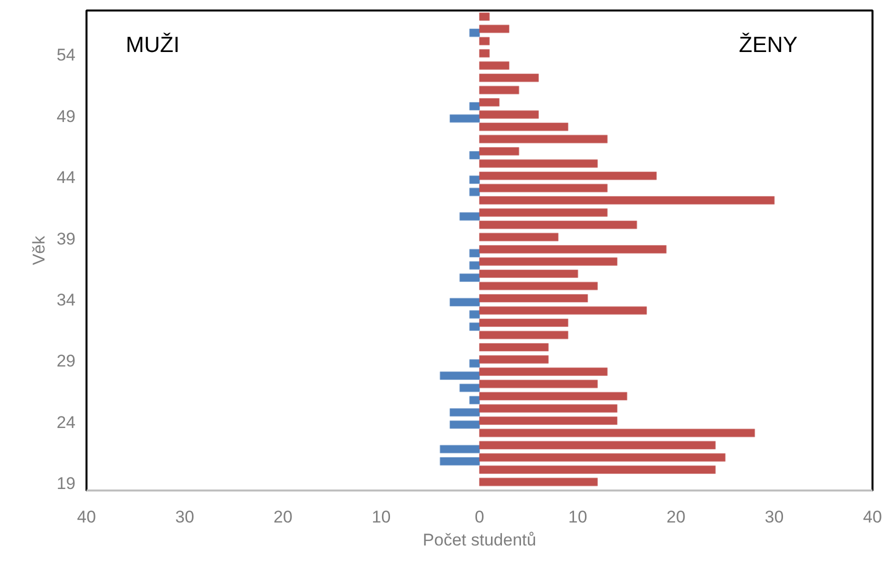 The width and height of the screenshot is (887, 567). What do you see at coordinates (39, 250) in the screenshot?
I see `y-axis-title: Věk` at bounding box center [39, 250].